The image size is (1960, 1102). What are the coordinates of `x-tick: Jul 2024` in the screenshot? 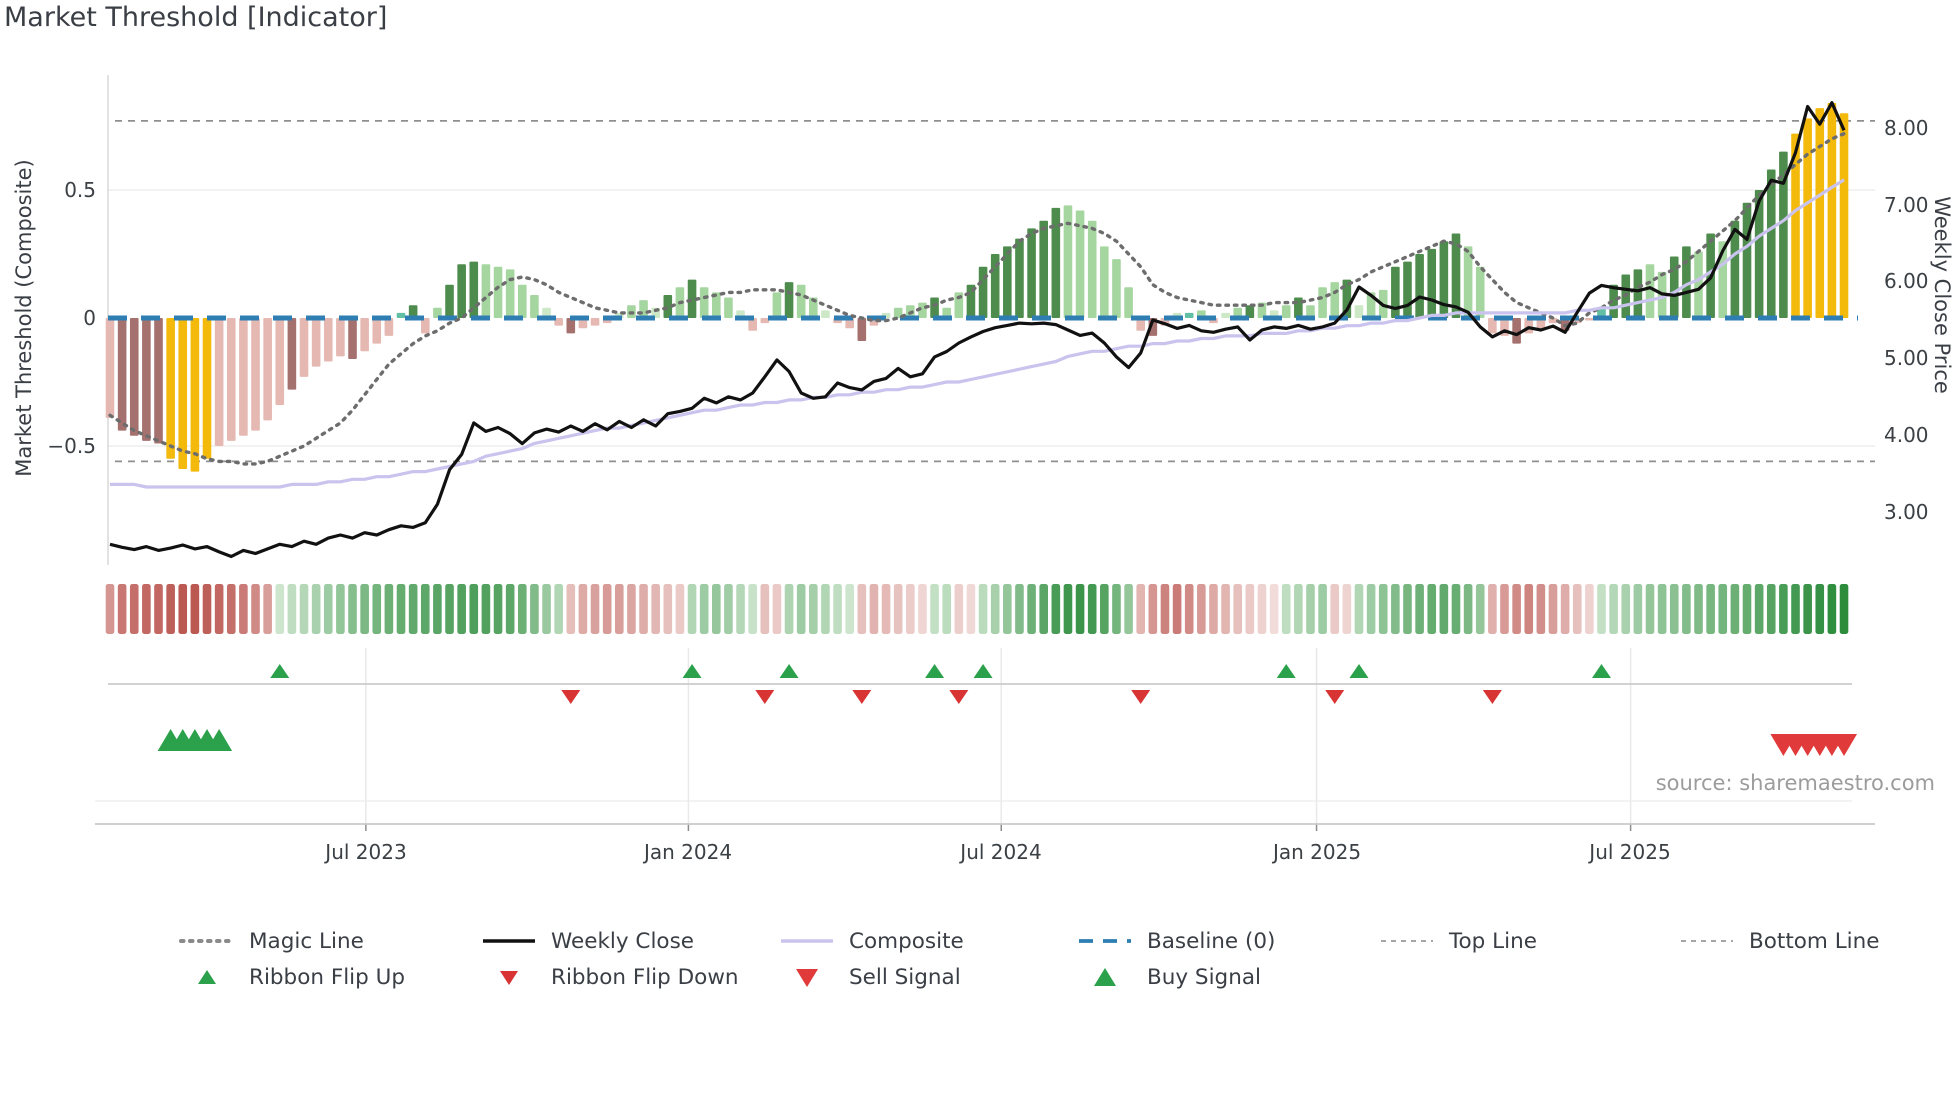 It's located at (1001, 852).